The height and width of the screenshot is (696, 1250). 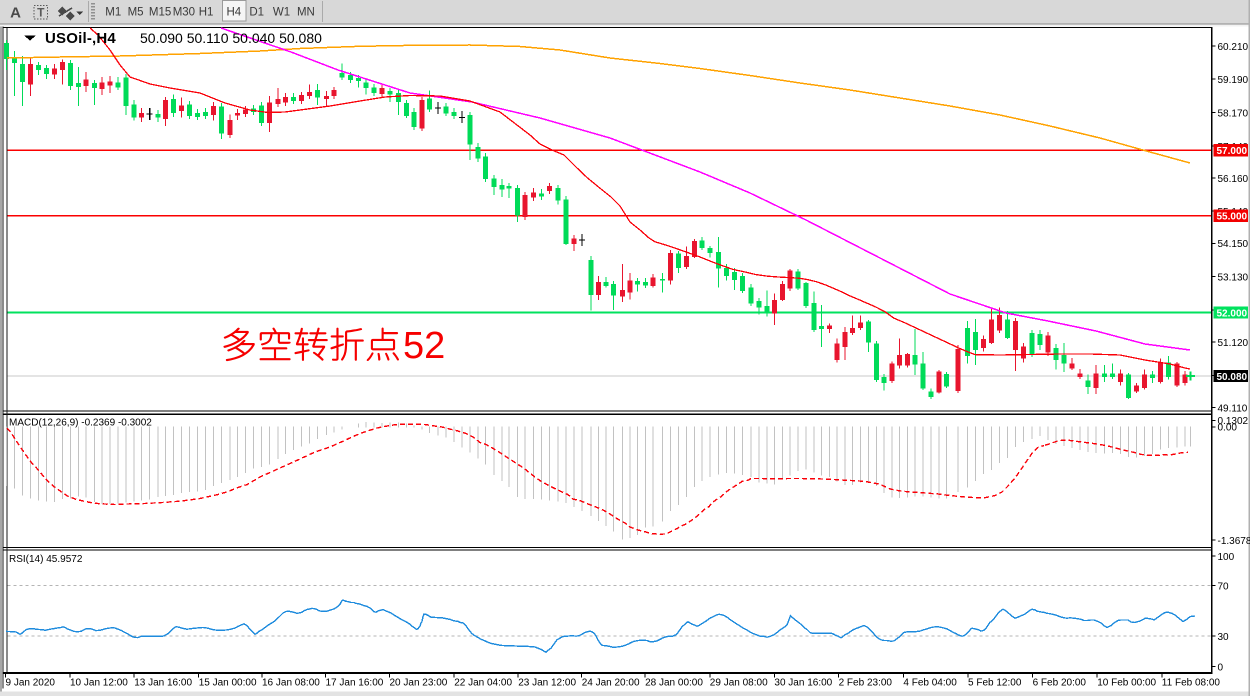 What do you see at coordinates (1233, 408) in the screenshot?
I see `svg-text: 49.110` at bounding box center [1233, 408].